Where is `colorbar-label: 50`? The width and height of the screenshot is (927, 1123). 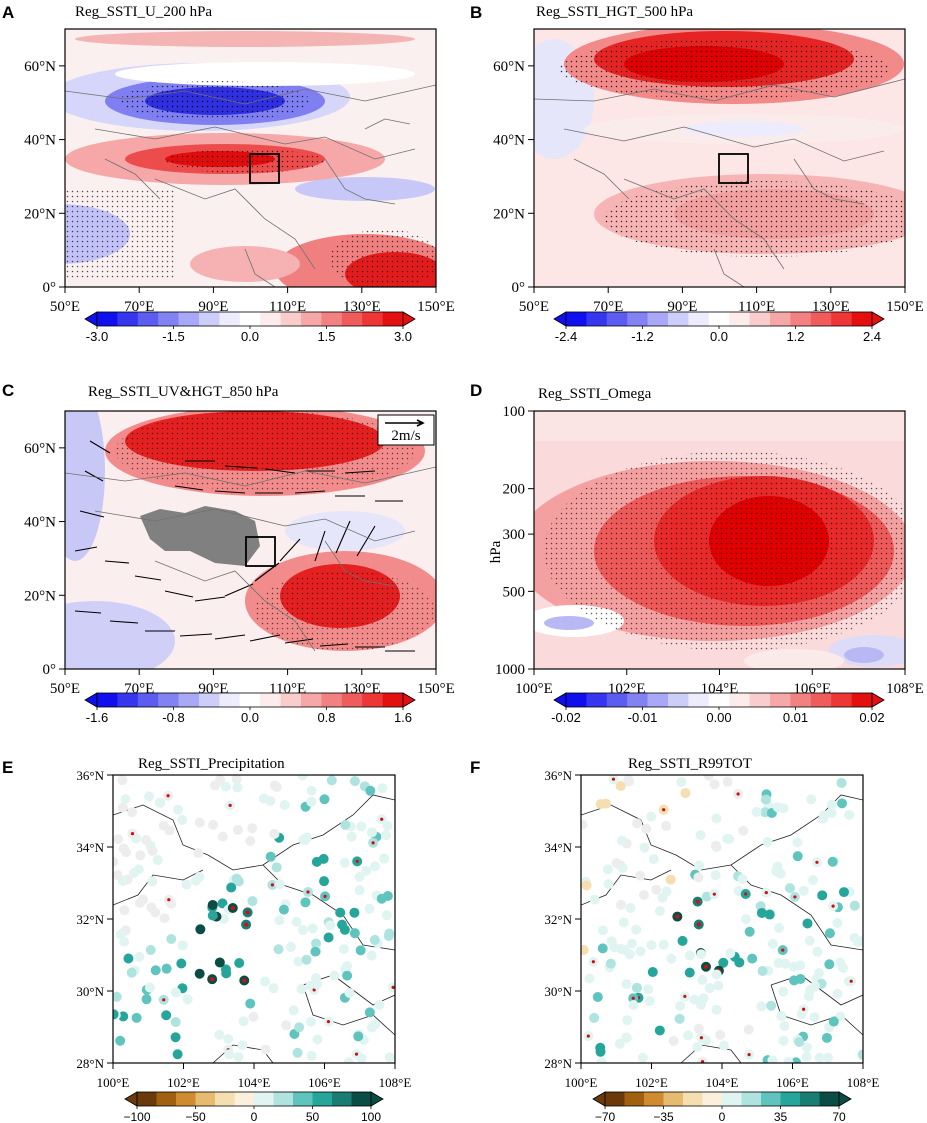 colorbar-label: 50 is located at coordinates (313, 1116).